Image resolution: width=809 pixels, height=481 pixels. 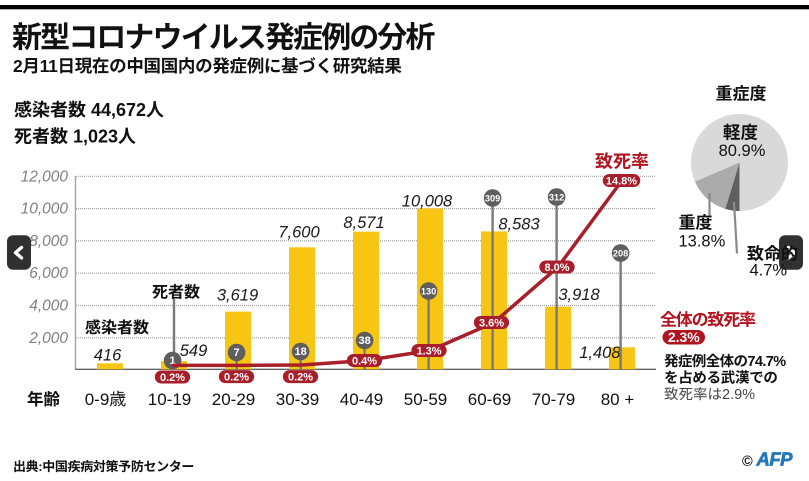 What do you see at coordinates (742, 151) in the screenshot?
I see `svg-text: 80.9%` at bounding box center [742, 151].